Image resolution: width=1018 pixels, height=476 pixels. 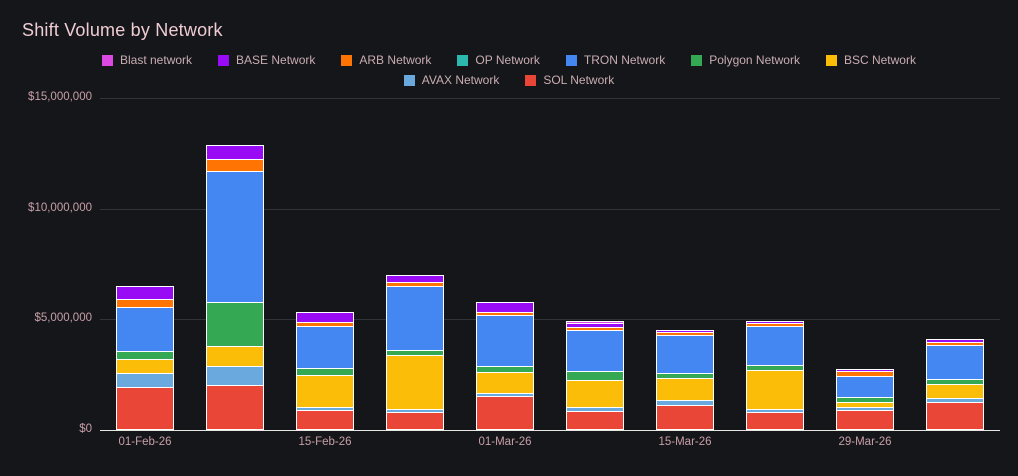 I want to click on legend-item-op-network: OP Network, so click(x=498, y=60).